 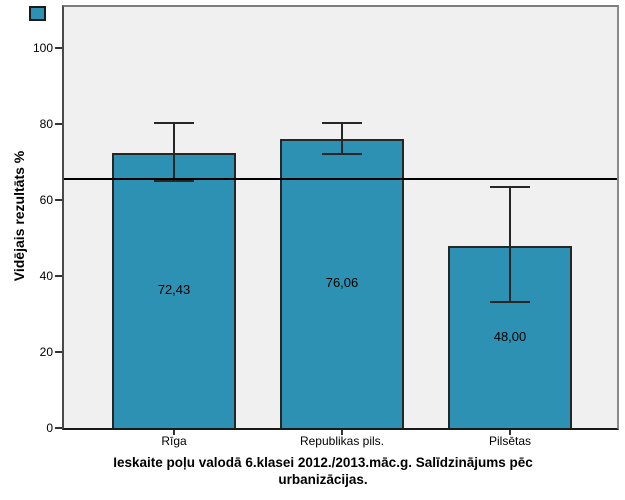 I want to click on y-tick-label: 60, so click(x=46, y=200).